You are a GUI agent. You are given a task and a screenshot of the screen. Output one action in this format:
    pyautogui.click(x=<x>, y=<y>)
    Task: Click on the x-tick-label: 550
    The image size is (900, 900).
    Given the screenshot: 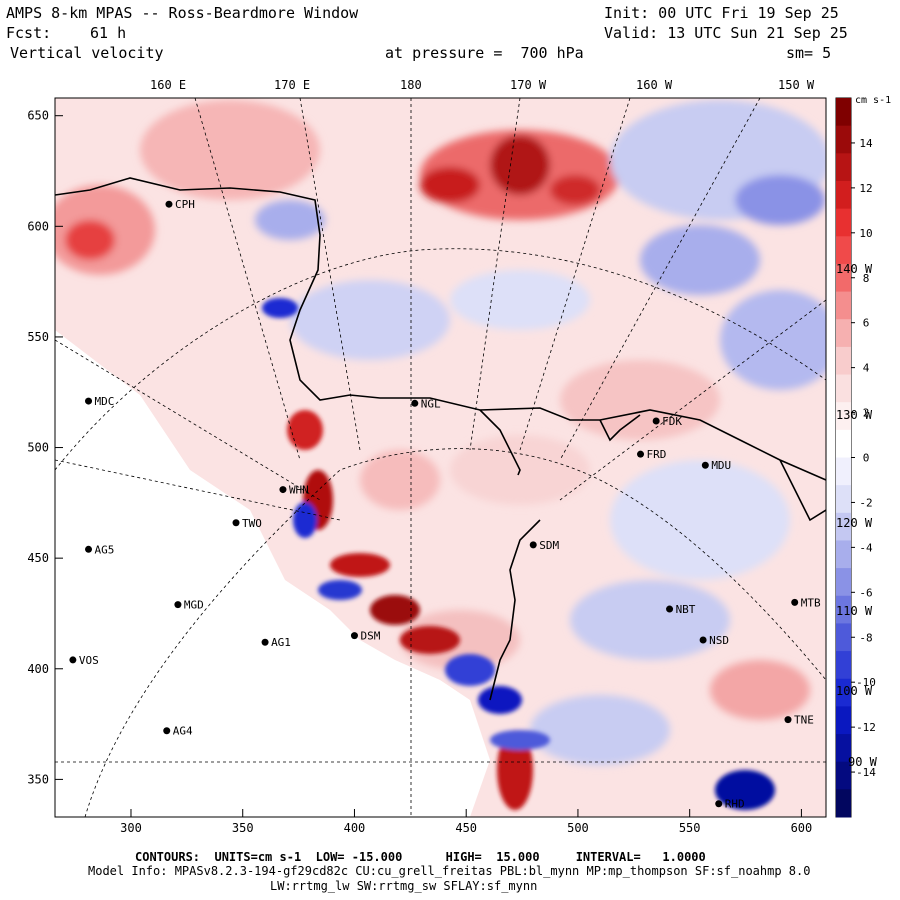 What is the action you would take?
    pyautogui.click(x=690, y=828)
    